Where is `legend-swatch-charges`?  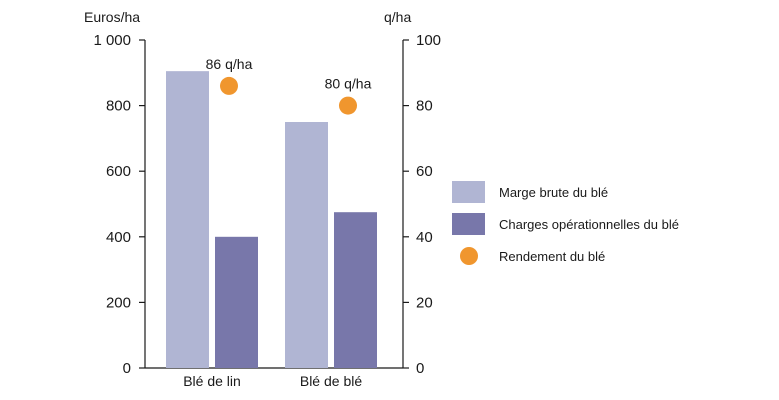
legend-swatch-charges is located at coordinates (468, 224).